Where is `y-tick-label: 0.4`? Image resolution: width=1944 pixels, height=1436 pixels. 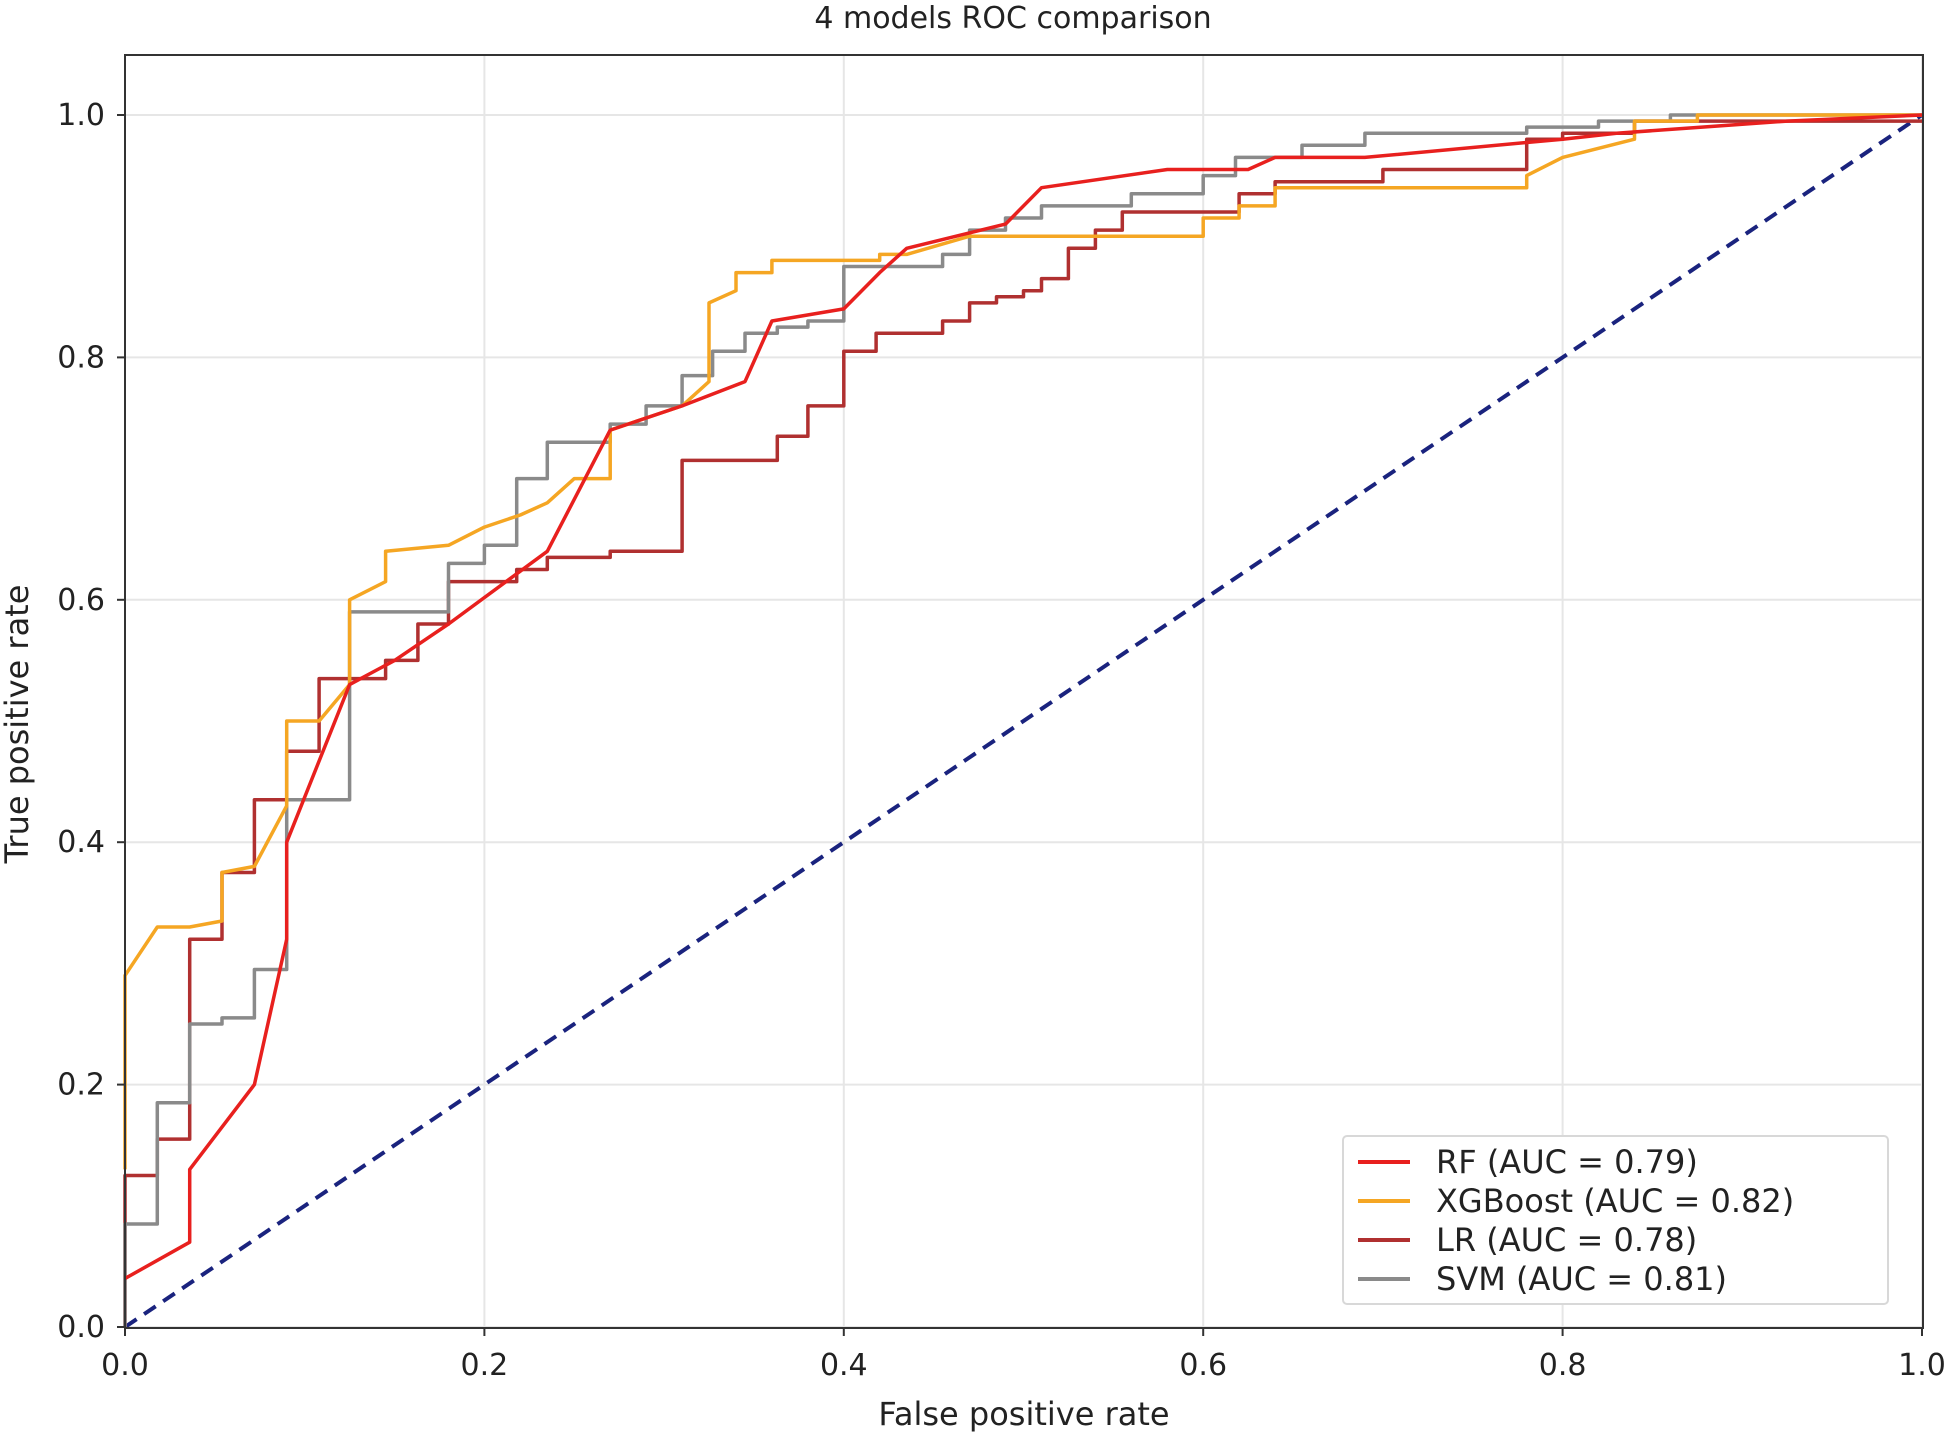 y-tick-label: 0.4 is located at coordinates (81, 842).